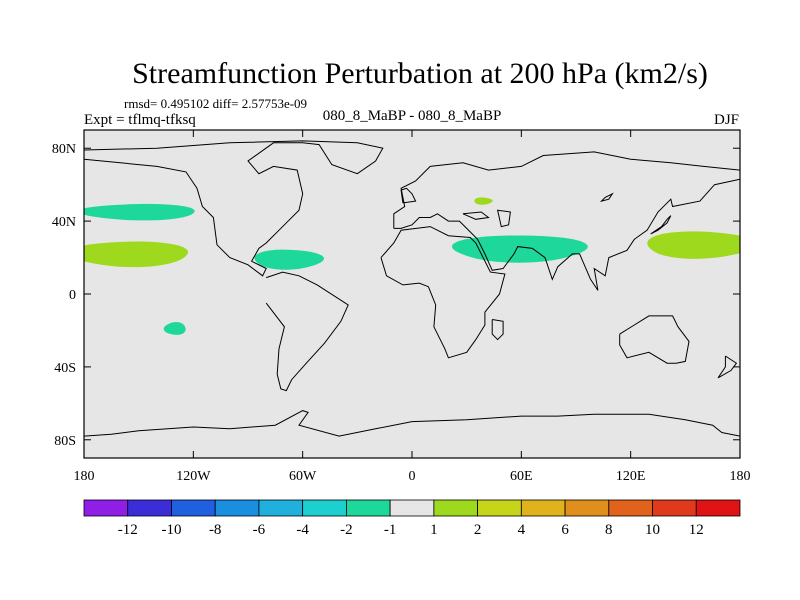  What do you see at coordinates (412, 116) in the screenshot?
I see `chart-subtitle: 080_8_MaBP - 080_8_MaBP` at bounding box center [412, 116].